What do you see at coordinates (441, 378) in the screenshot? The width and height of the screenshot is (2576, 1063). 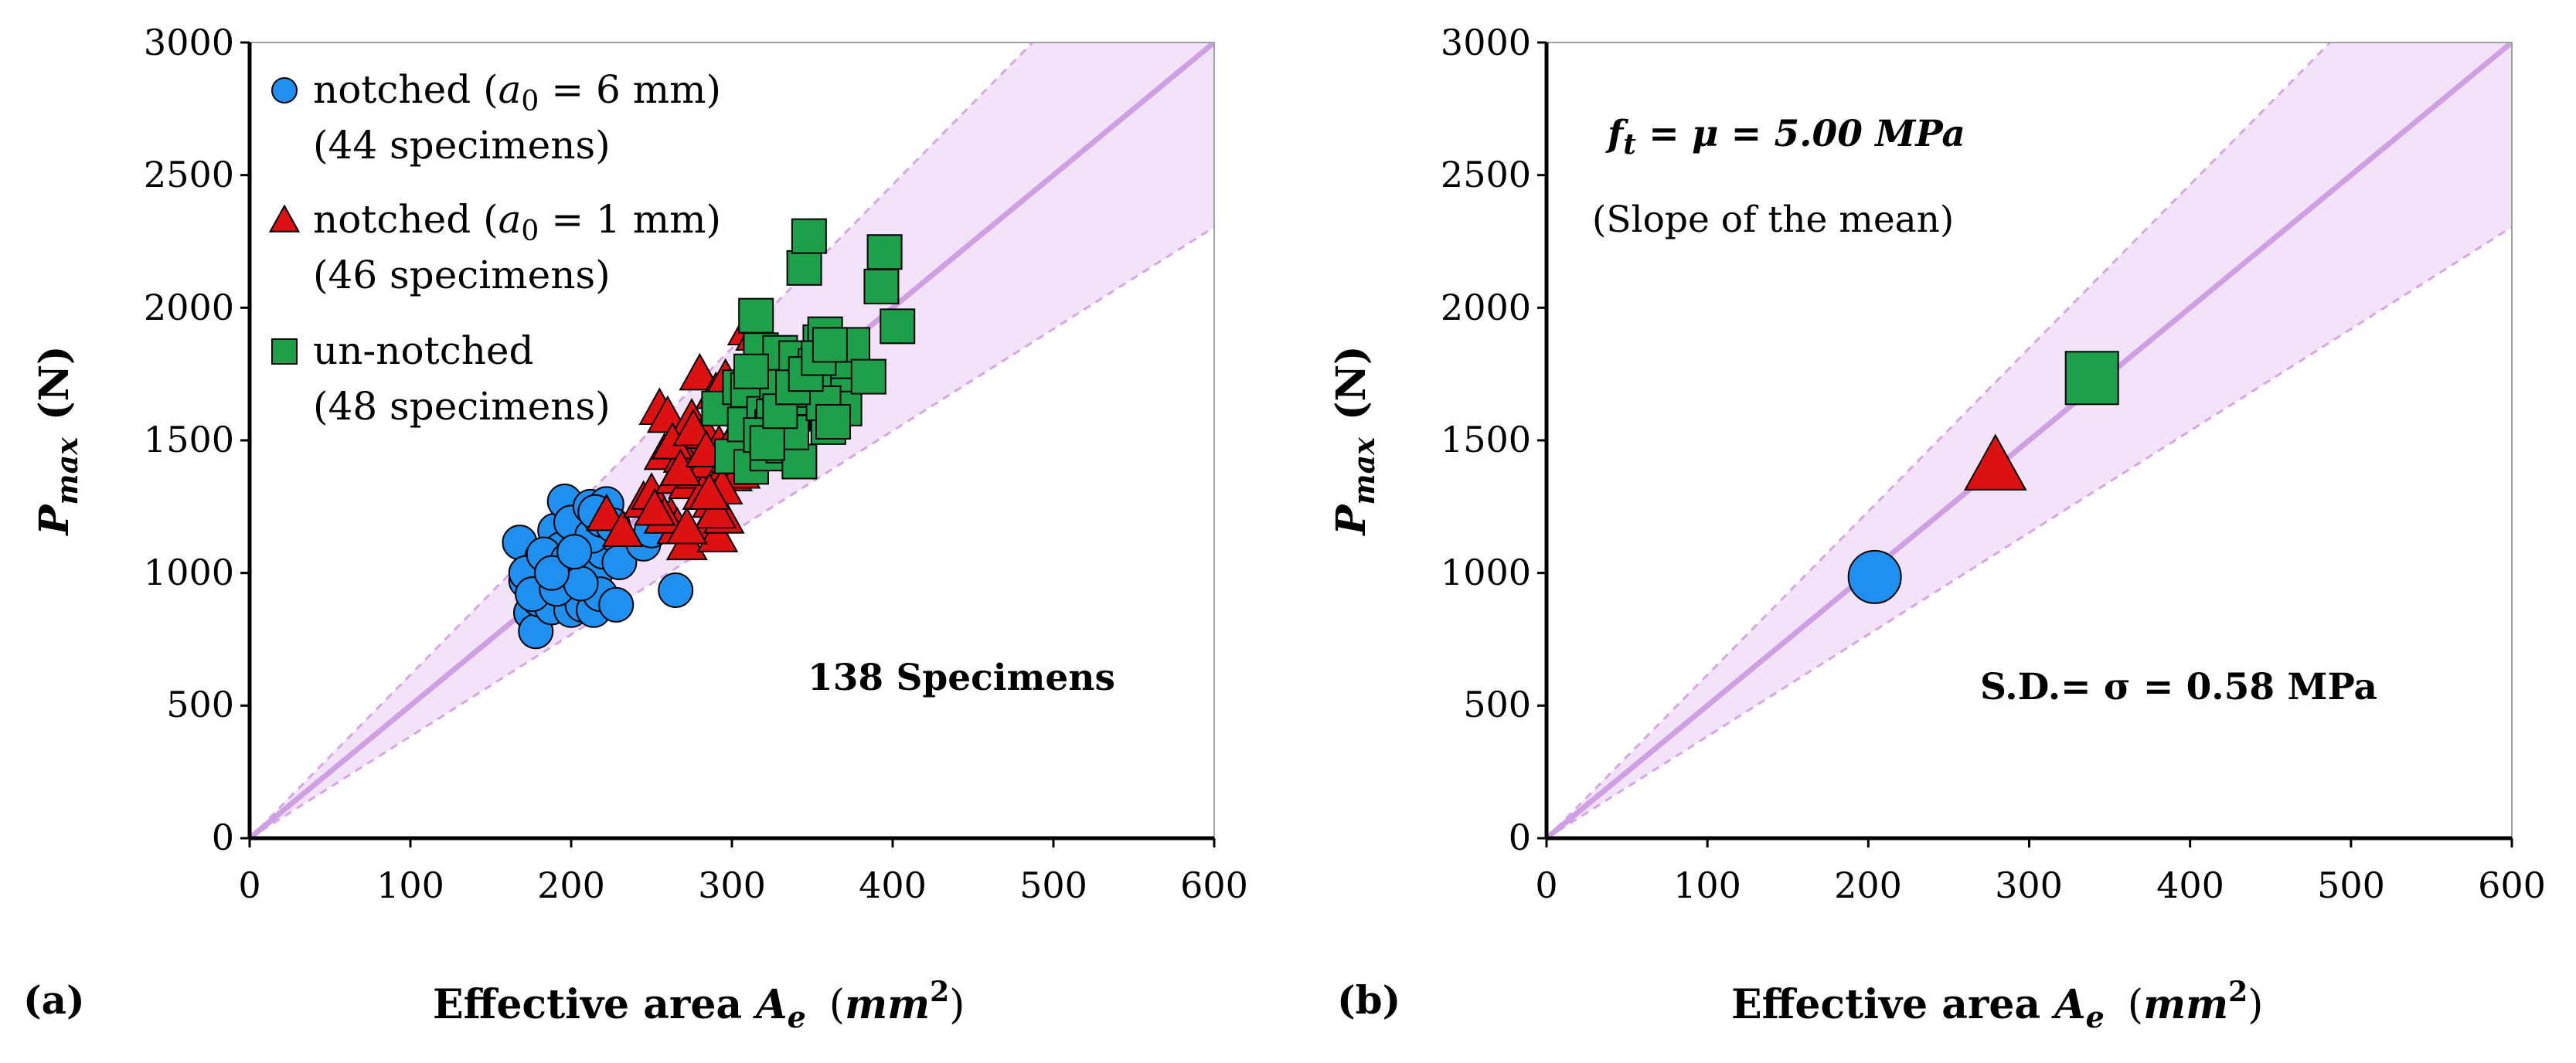 I see `legend-entry-unnotched: un-notched (48 specimens)` at bounding box center [441, 378].